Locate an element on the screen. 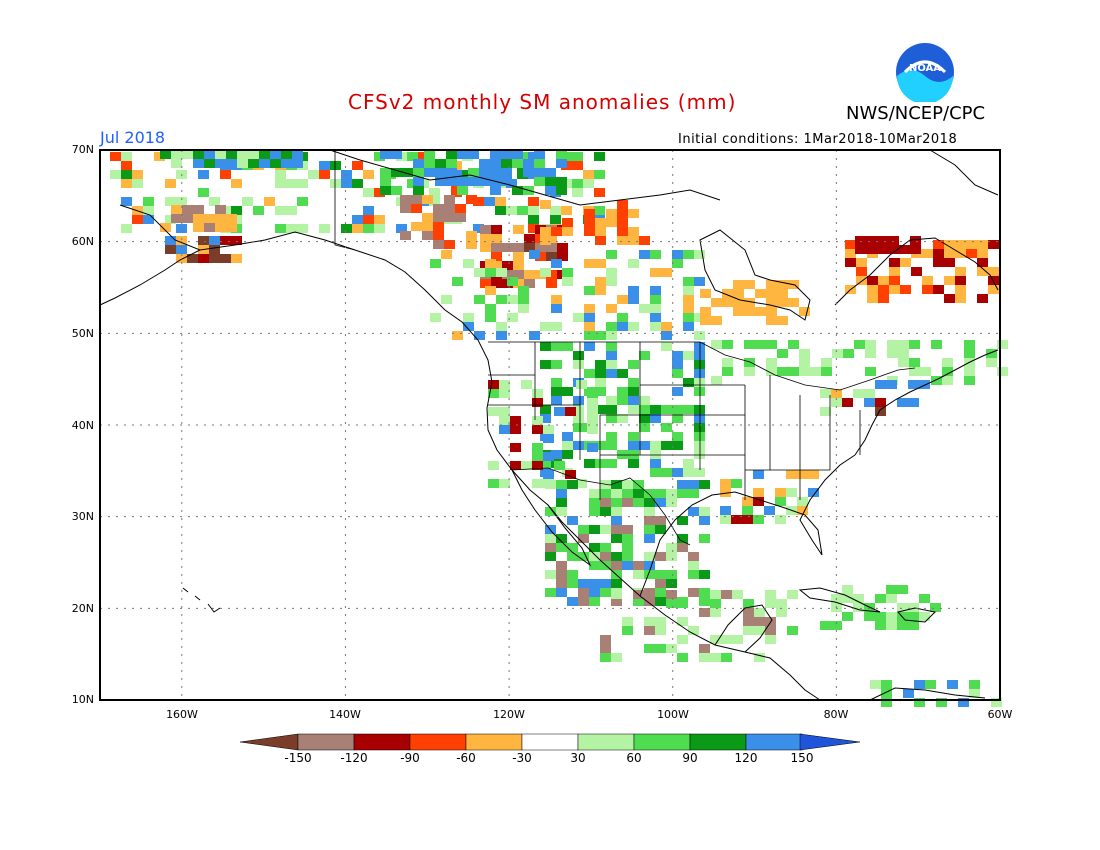 Image resolution: width=1100 pixels, height=850 pixels. colorbar-label: 120 is located at coordinates (746, 758).